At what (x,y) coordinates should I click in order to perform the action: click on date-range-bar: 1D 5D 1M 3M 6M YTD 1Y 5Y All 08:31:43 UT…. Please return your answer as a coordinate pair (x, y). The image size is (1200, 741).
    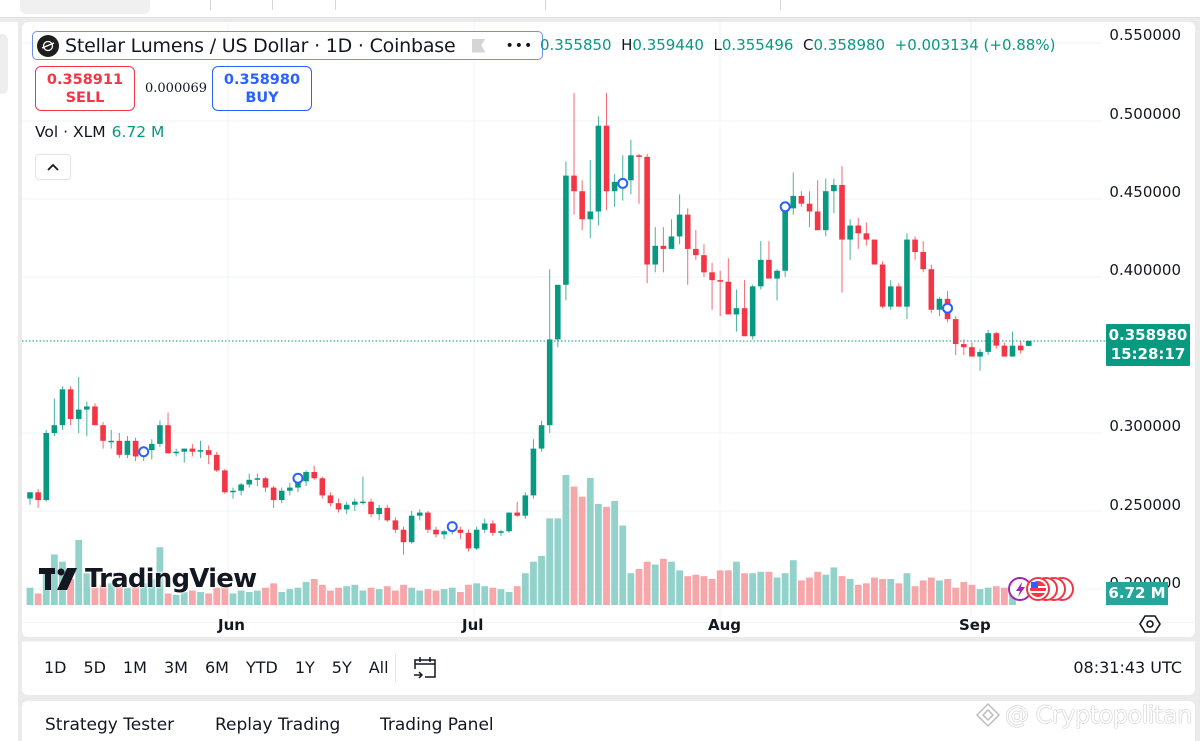
    Looking at the image, I should click on (608, 668).